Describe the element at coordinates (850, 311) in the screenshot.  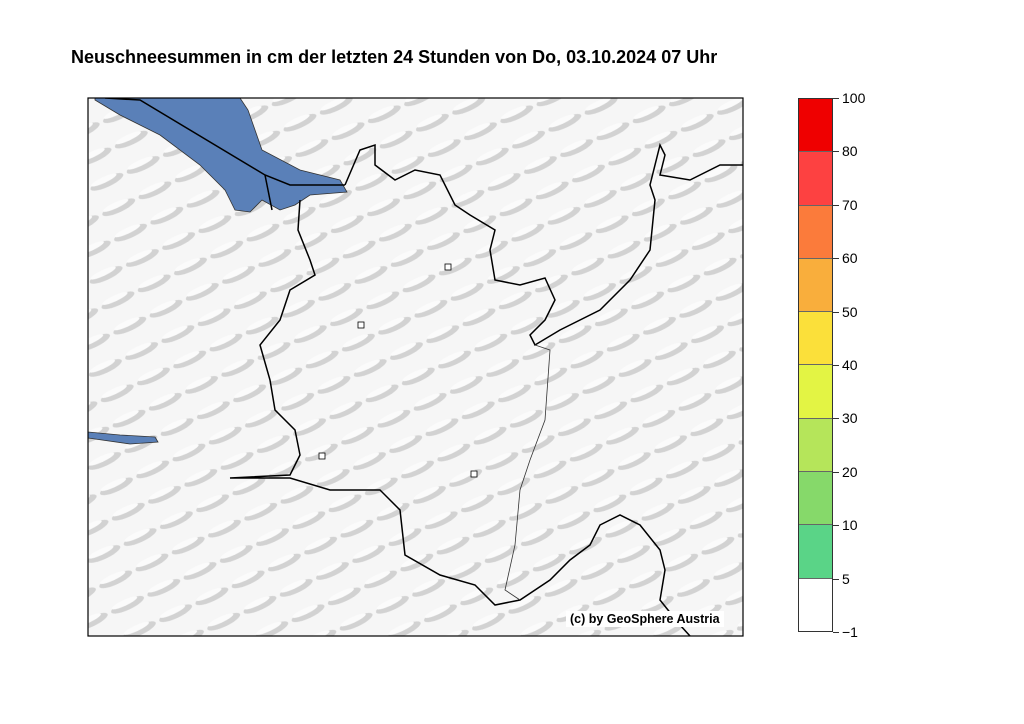
I see `colorbar-label: 50` at that location.